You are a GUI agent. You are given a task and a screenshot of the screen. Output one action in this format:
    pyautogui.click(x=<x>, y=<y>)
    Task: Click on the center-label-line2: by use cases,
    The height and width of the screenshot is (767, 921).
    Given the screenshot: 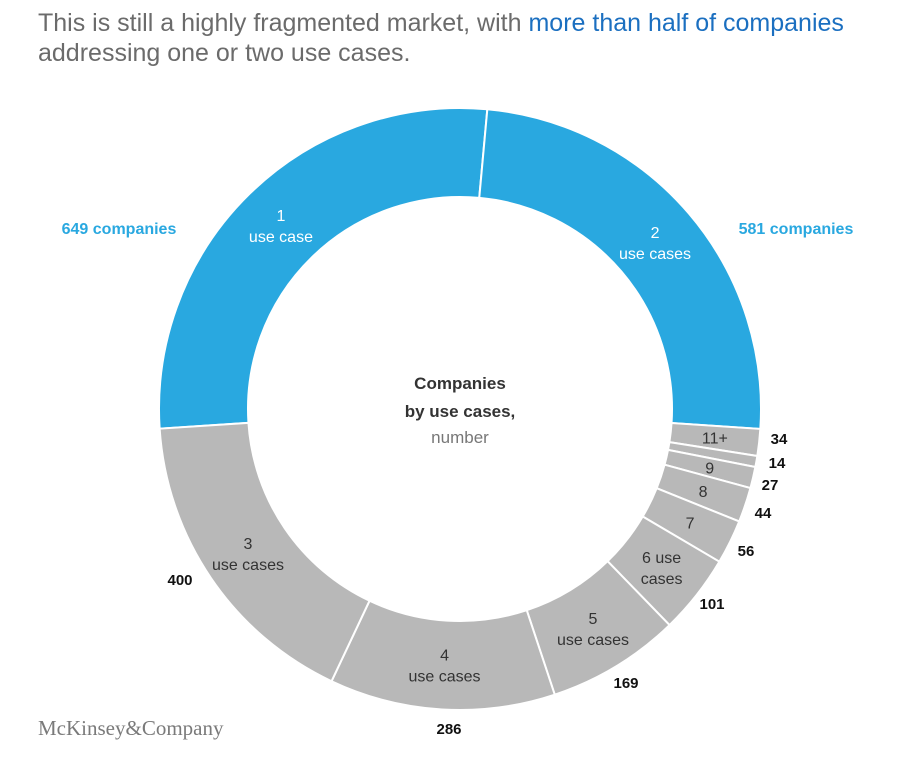 What is the action you would take?
    pyautogui.click(x=460, y=411)
    